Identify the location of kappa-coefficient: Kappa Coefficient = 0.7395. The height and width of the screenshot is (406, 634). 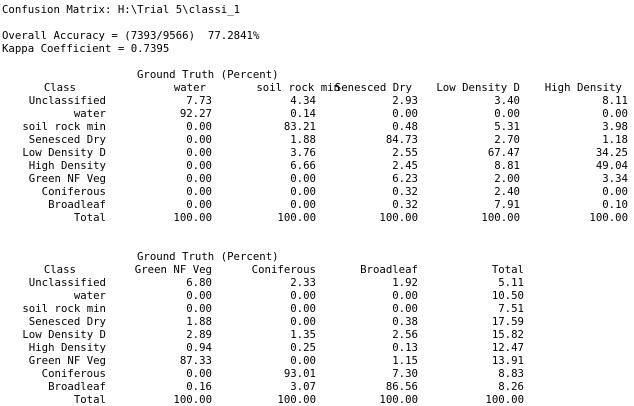
(86, 48).